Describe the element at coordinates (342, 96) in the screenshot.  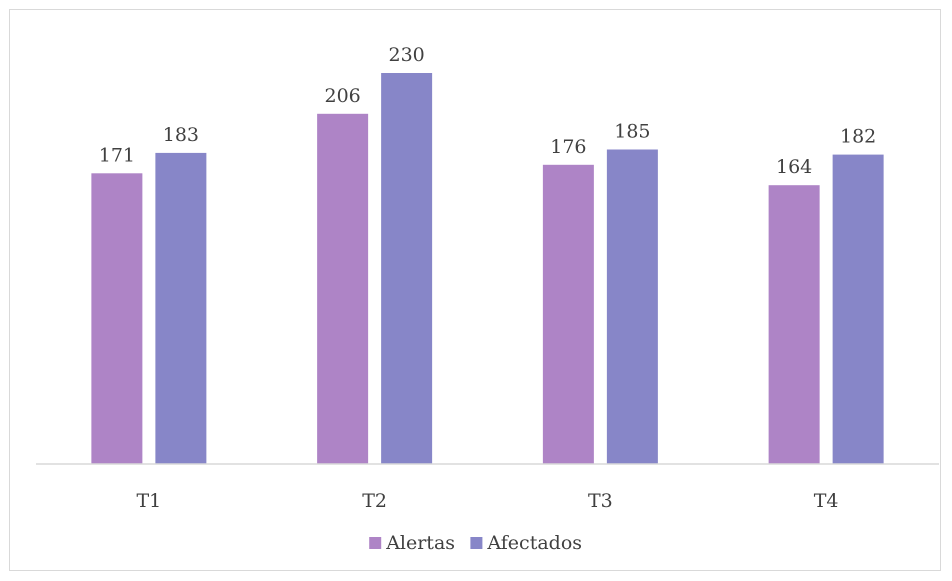
I see `value-label-alertas-t2: 206` at that location.